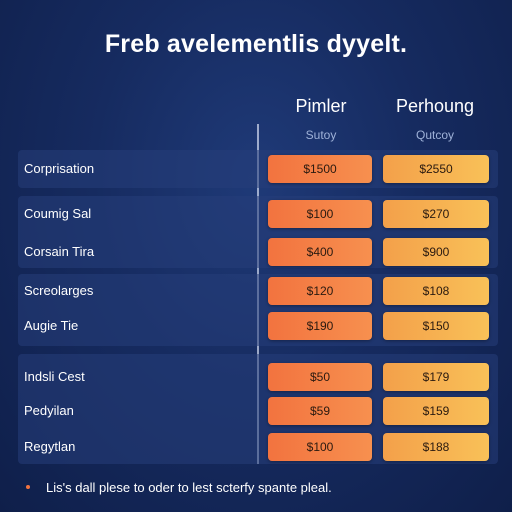 This screenshot has width=512, height=512. Describe the element at coordinates (321, 135) in the screenshot. I see `column-subheader-1: Sutoy` at that location.